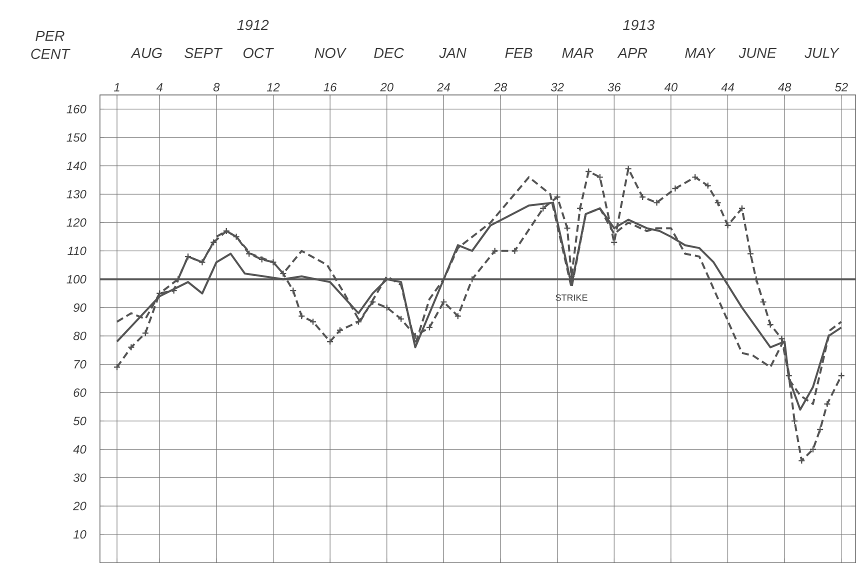 This screenshot has height=563, width=856. Describe the element at coordinates (330, 53) in the screenshot. I see `text: NOV` at that location.